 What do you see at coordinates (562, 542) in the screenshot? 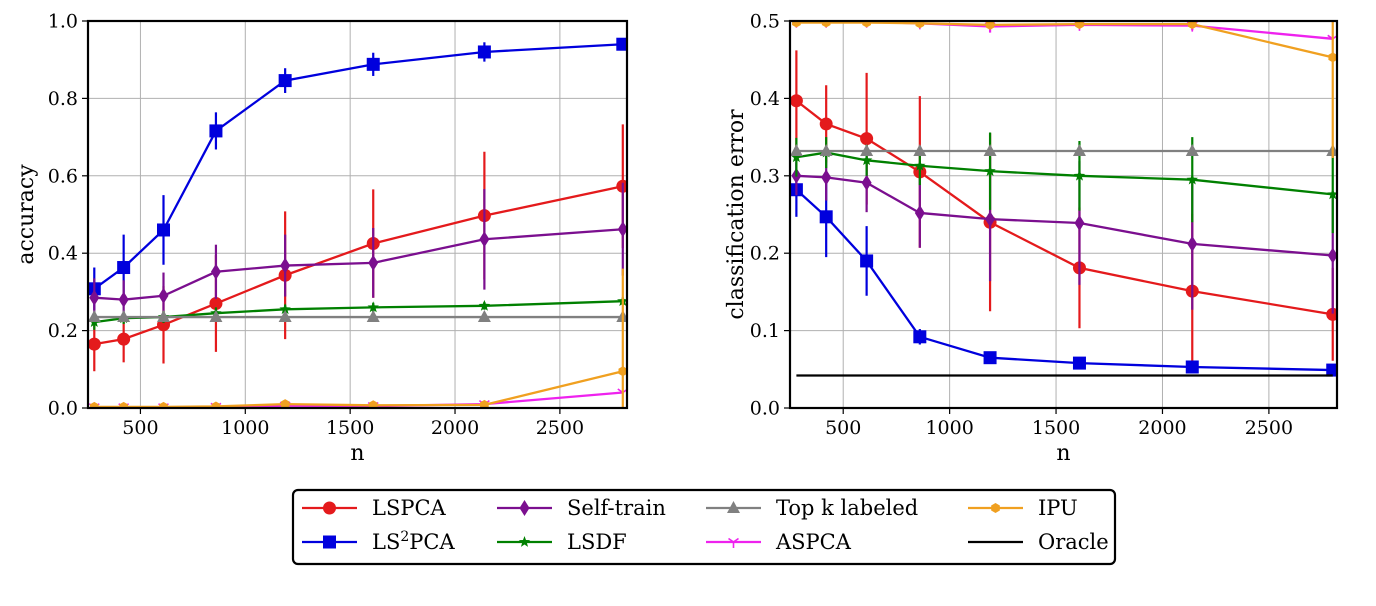
I see `legend-entry-lsdf: LSDF` at bounding box center [562, 542].